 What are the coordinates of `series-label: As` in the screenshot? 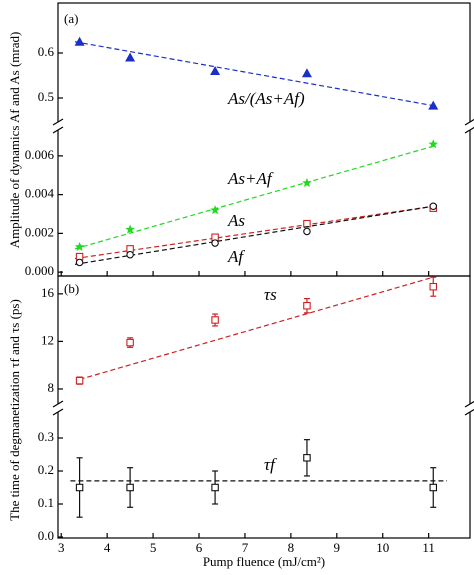 It's located at (236, 220).